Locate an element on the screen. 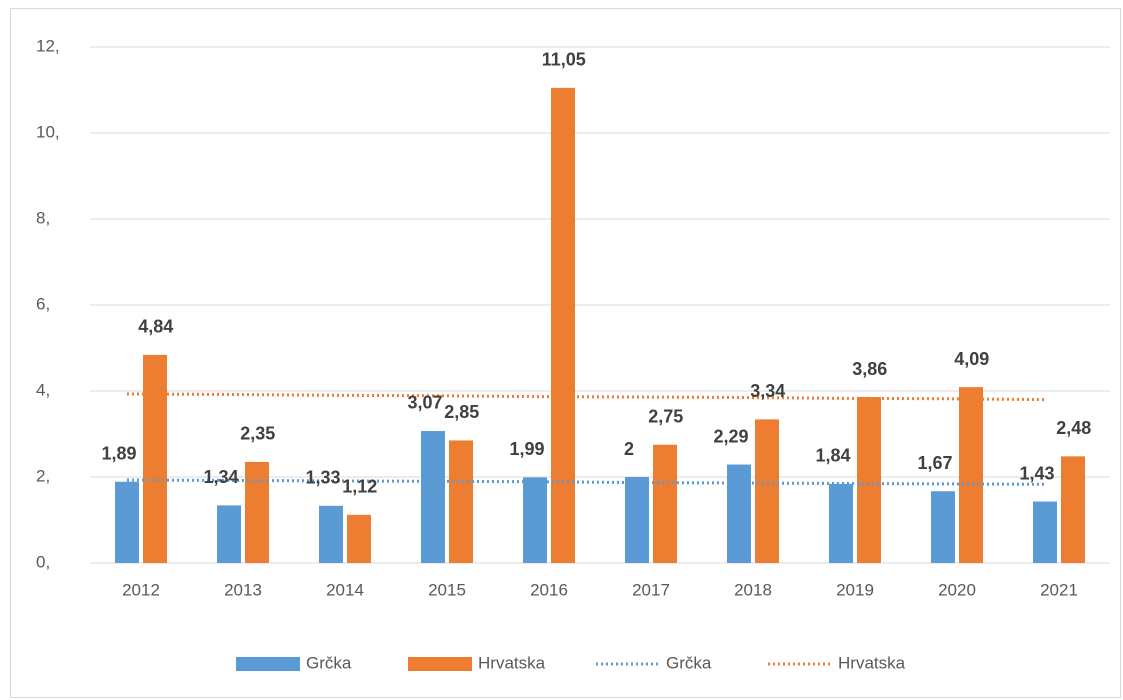  x-tick-label: 2014 is located at coordinates (345, 589).